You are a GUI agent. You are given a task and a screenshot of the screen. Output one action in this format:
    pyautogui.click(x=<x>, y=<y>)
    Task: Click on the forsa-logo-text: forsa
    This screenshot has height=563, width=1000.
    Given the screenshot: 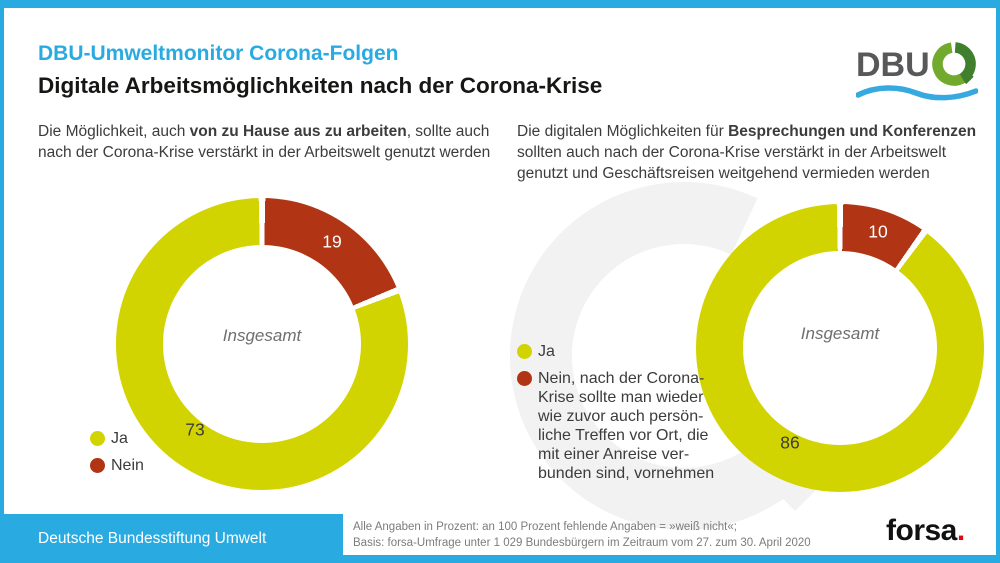 What is the action you would take?
    pyautogui.click(x=921, y=530)
    